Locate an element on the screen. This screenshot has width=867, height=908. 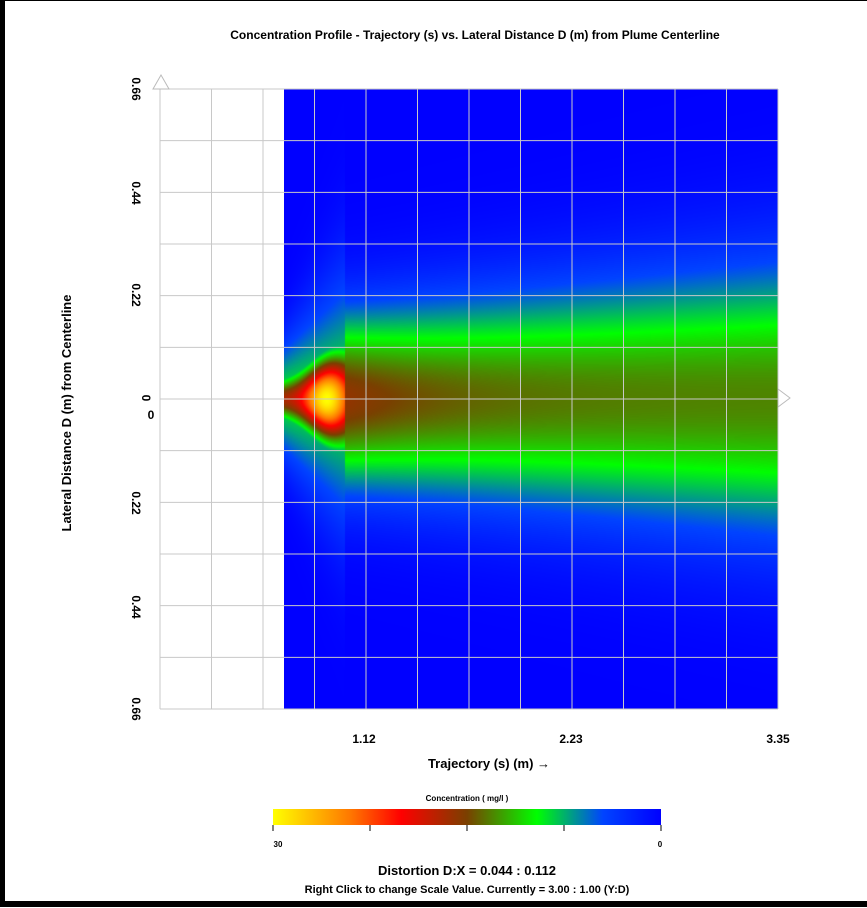
y-tick-labels: 0.66 0.44 0.22 0 0 0.22 0.44 0.66 is located at coordinates (142, 399).